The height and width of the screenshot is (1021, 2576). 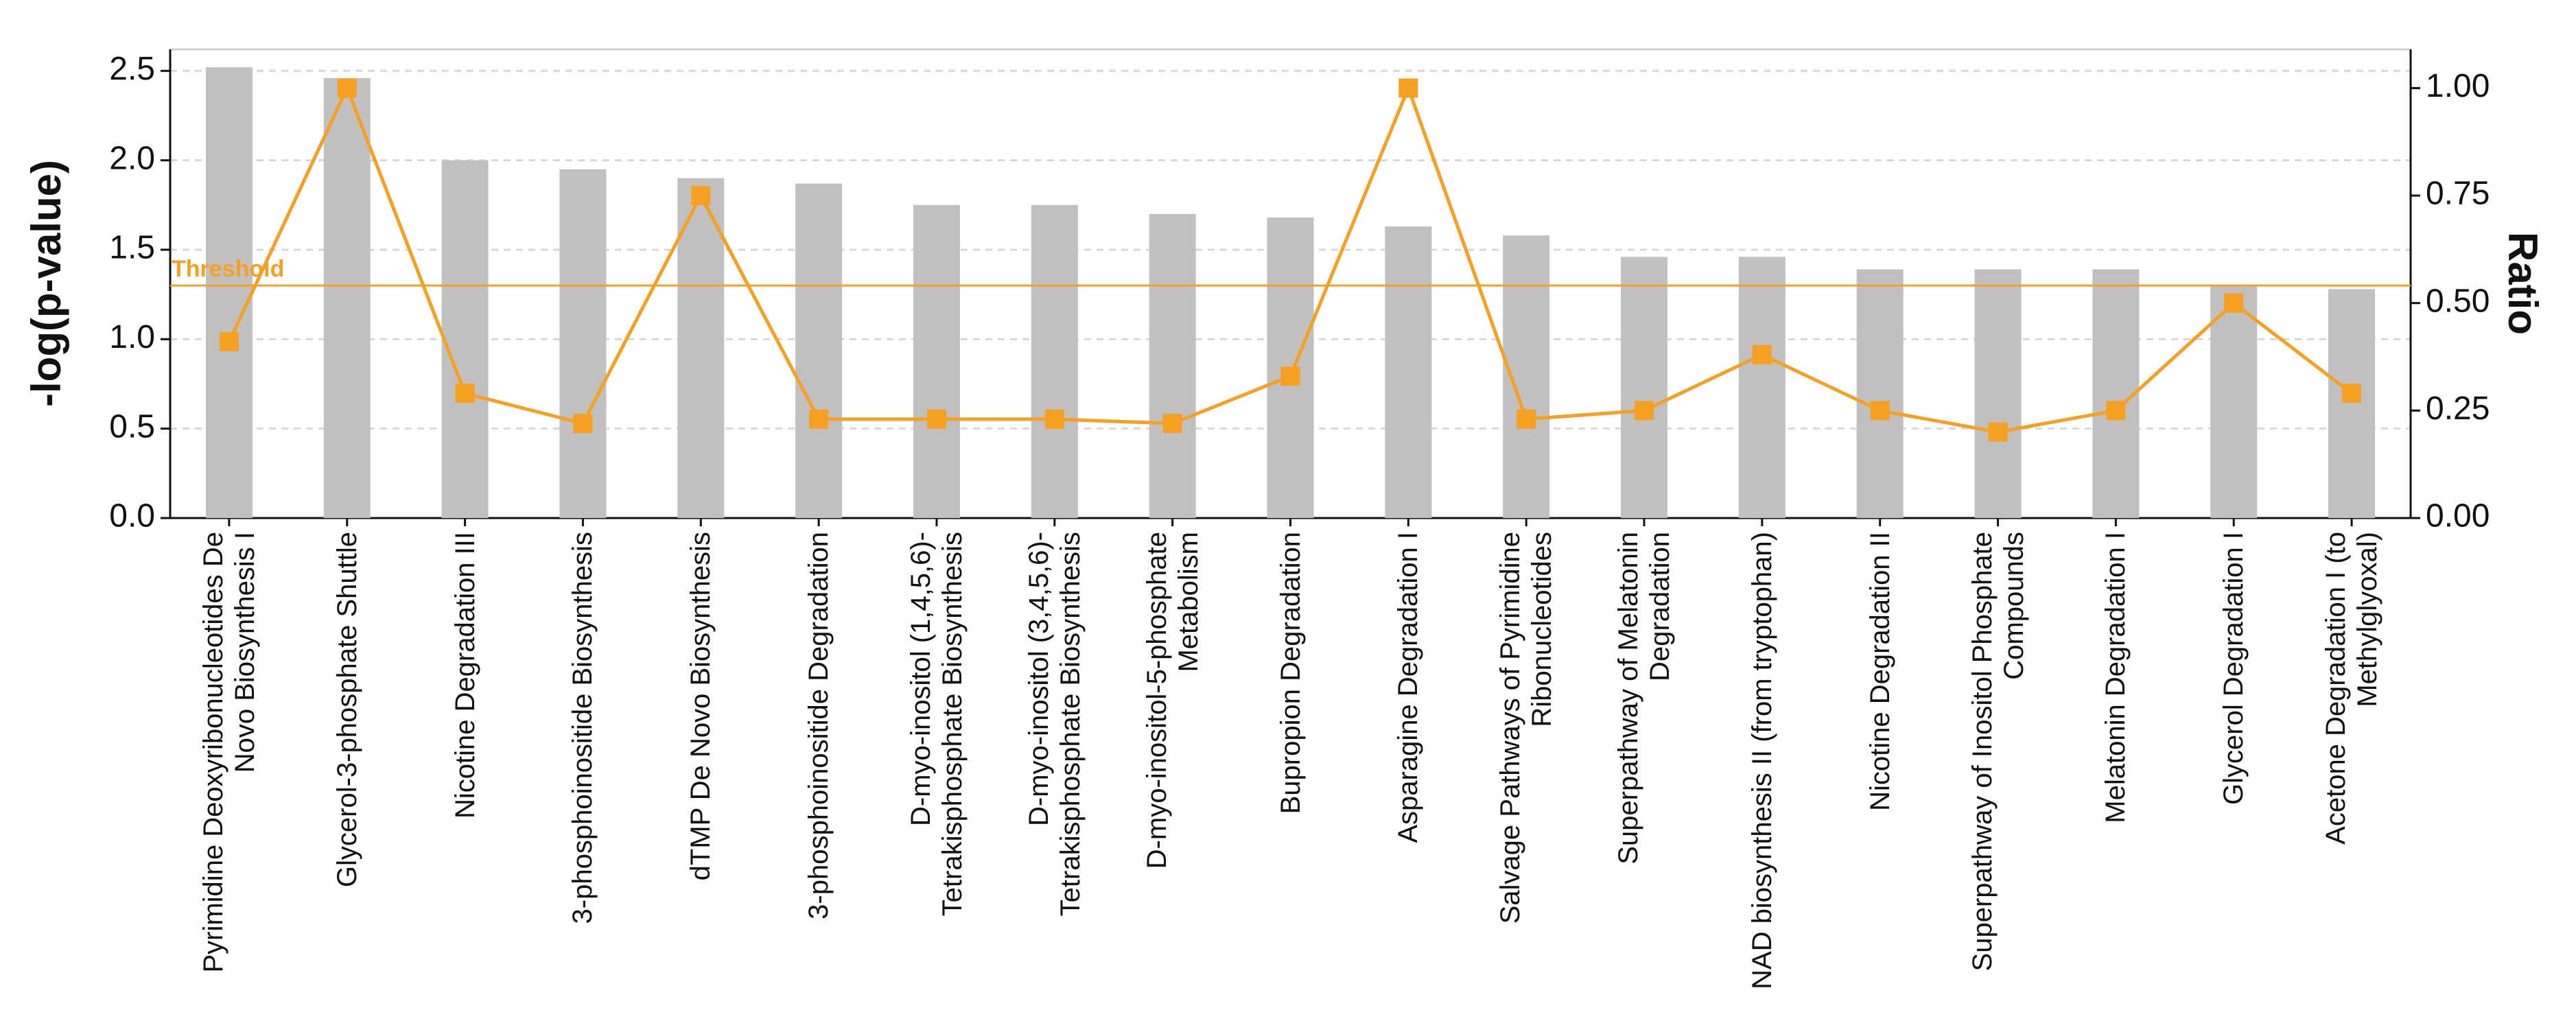 I want to click on x-tick-label: Asparagine Degradation I, so click(x=1408, y=687).